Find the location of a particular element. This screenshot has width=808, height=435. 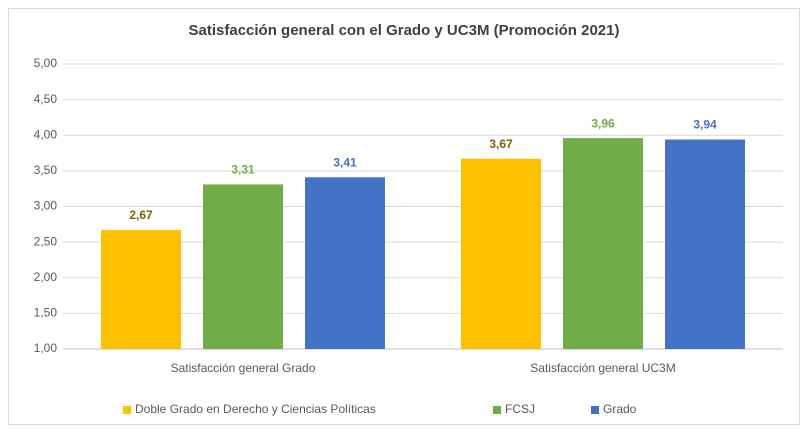

y-tick-label: 1,00 is located at coordinates (46, 348).